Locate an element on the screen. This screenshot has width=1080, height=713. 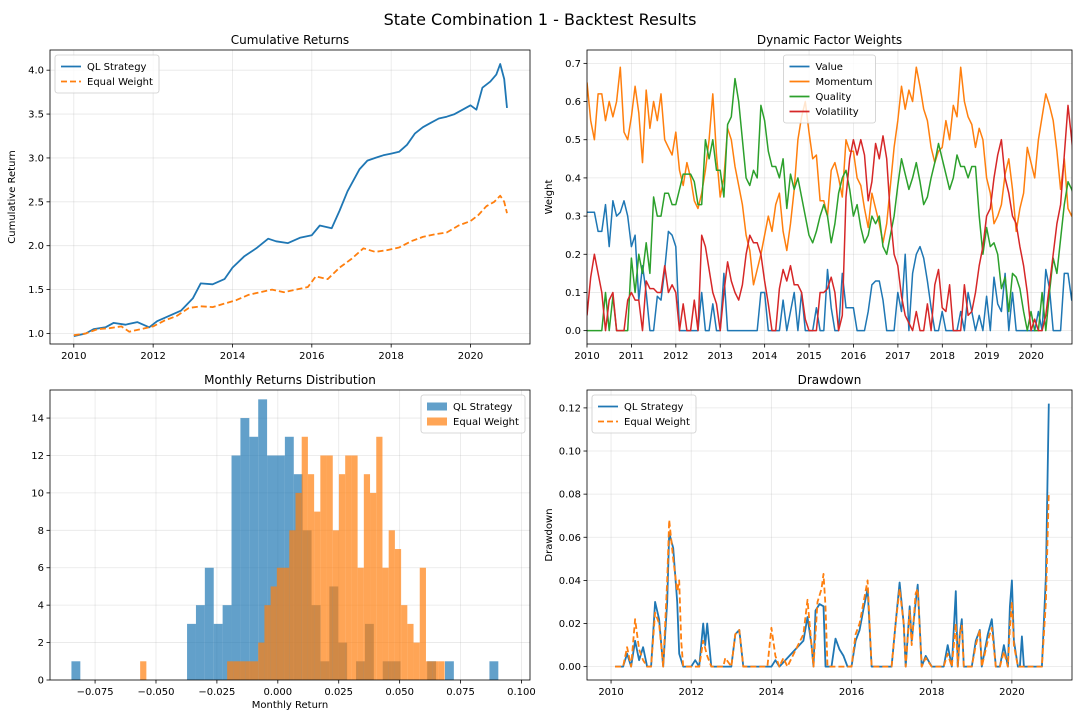
y-tick-label: 8 is located at coordinates (41, 531).